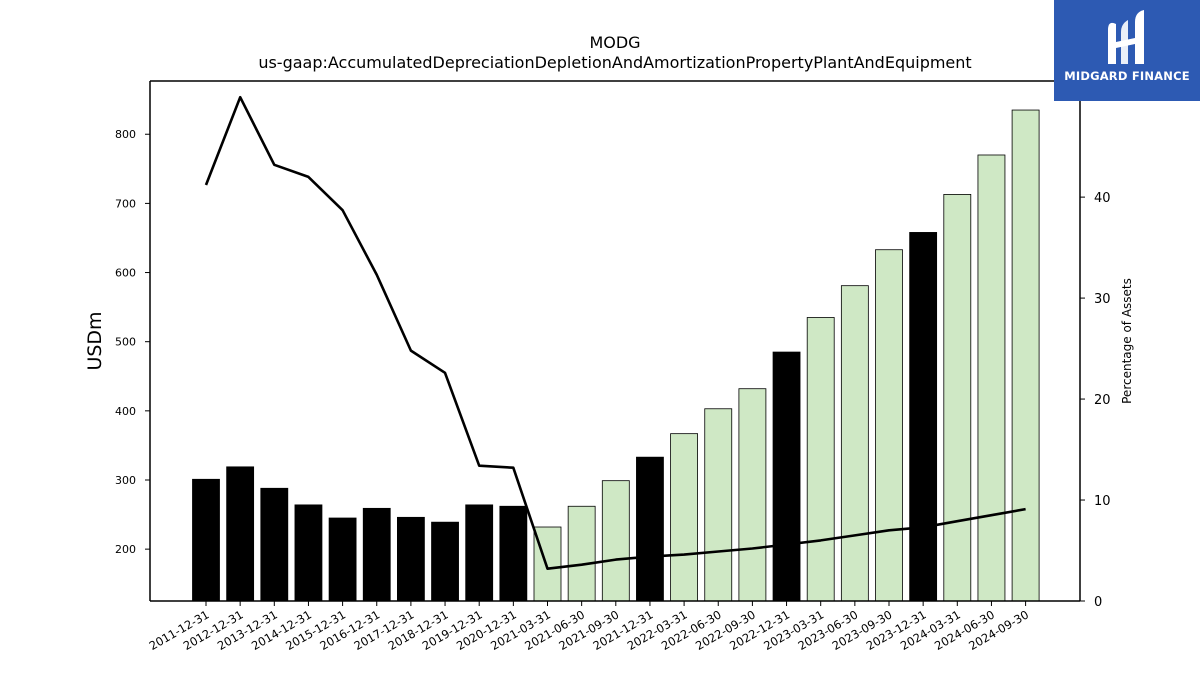  What do you see at coordinates (1102, 501) in the screenshot?
I see `y2-tick-label: 10` at bounding box center [1102, 501].